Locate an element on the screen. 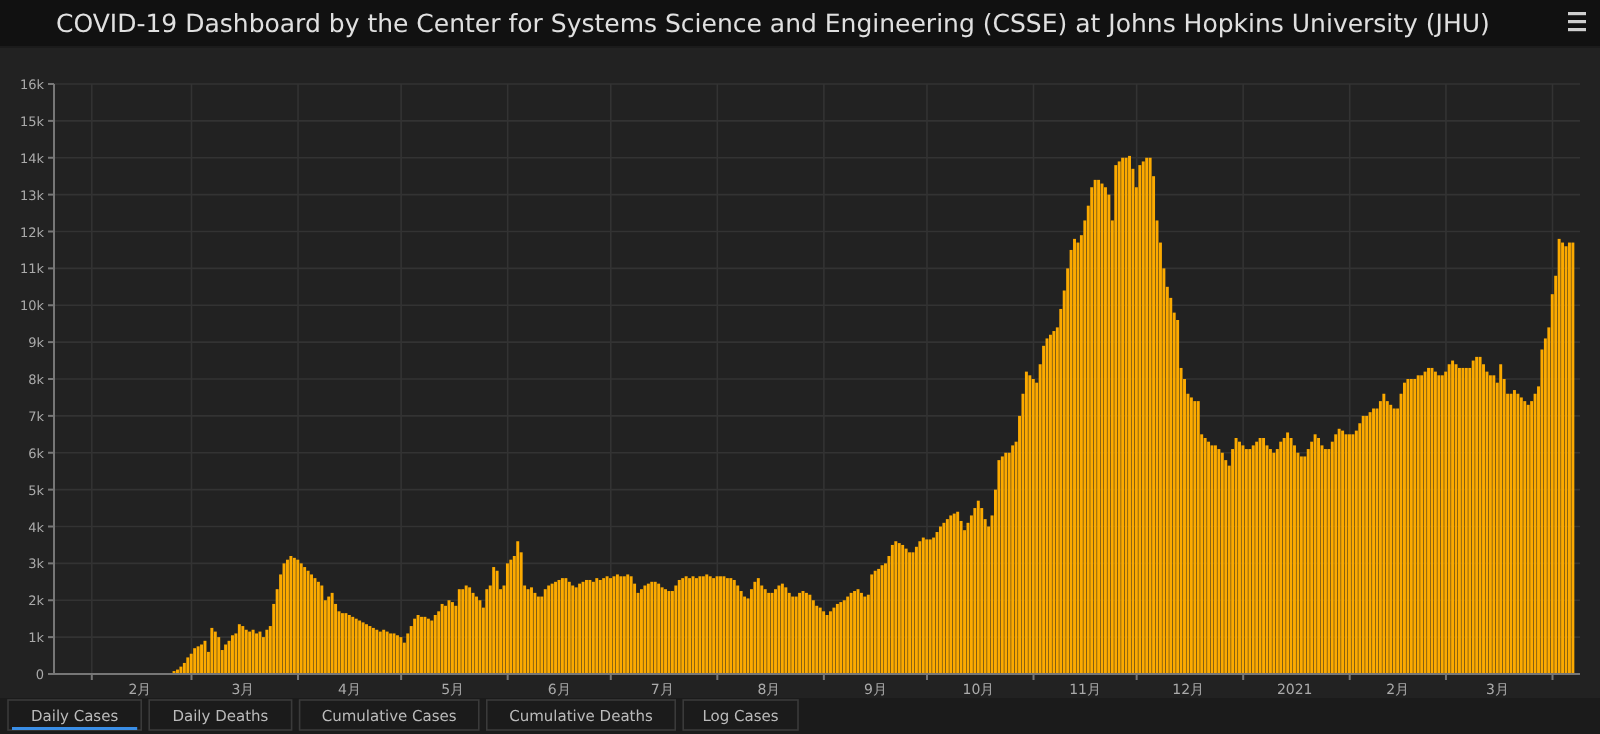 The width and height of the screenshot is (1600, 734). header: COVID-19 Dashboard by the Center for Systems Science and Engineering (CSSE) at Johns Hopkins University (JHU) is located at coordinates (800, 23).